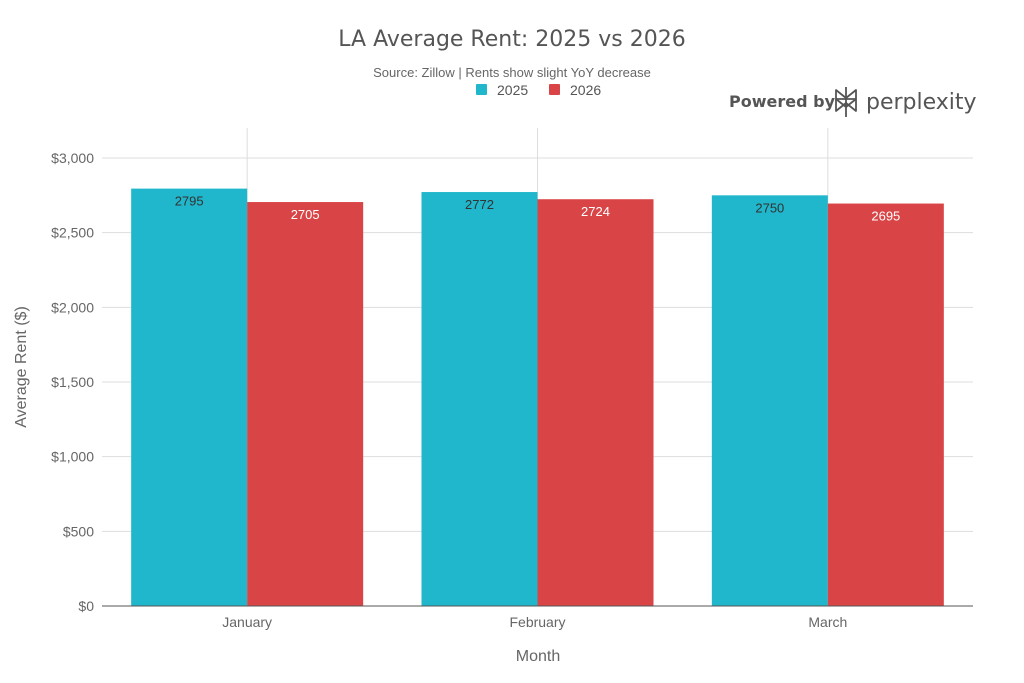 This screenshot has height=683, width=1024. I want to click on powered-by-label: Powered by, so click(782, 101).